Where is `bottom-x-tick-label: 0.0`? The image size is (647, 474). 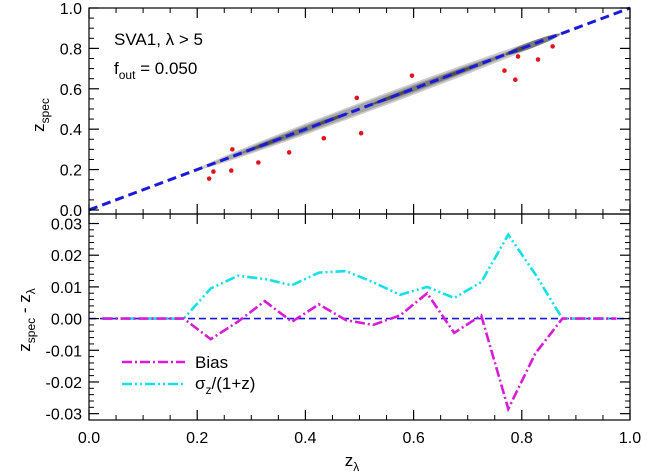 bottom-x-tick-label: 0.0 is located at coordinates (89, 438).